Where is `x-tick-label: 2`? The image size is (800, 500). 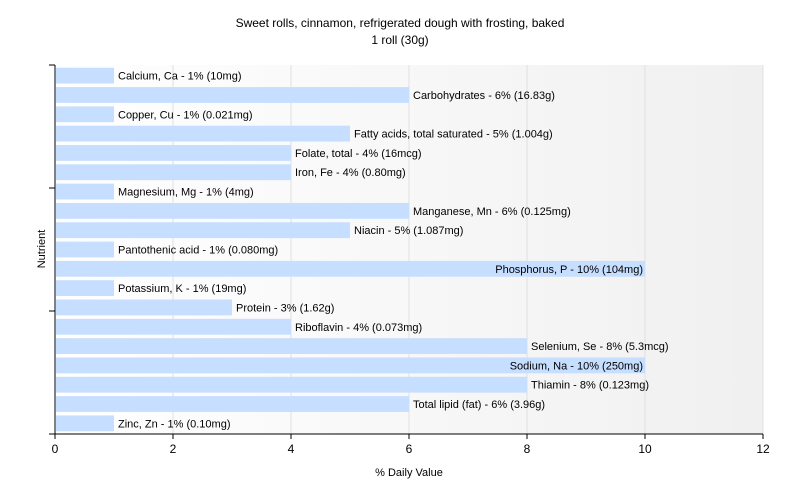 x-tick-label: 2 is located at coordinates (173, 449).